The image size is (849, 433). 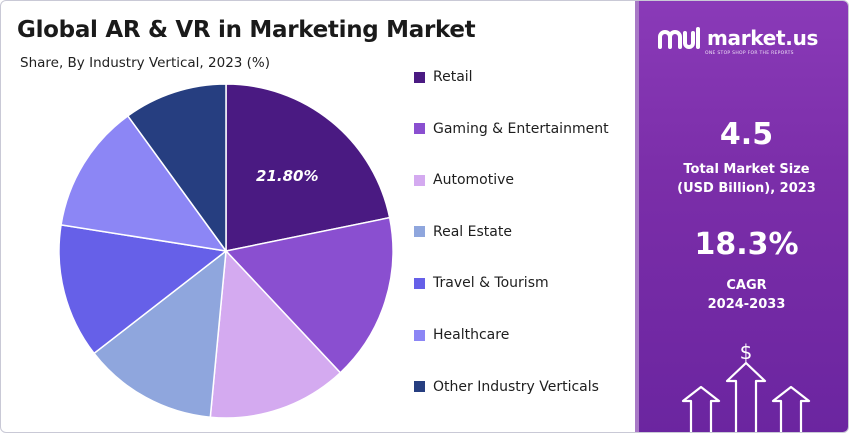 I want to click on market-size-value: 4.5, so click(x=746, y=134).